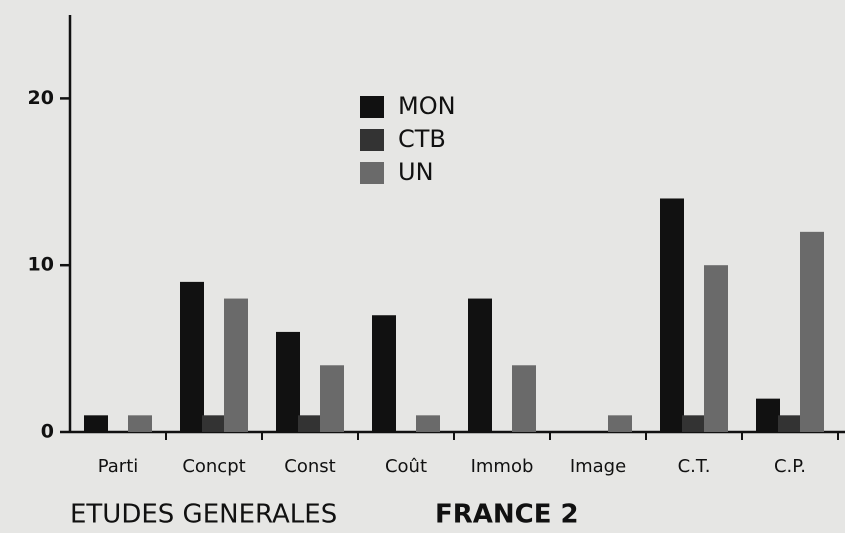  What do you see at coordinates (213, 466) in the screenshot?
I see `x-tick-label: Concpt` at bounding box center [213, 466].